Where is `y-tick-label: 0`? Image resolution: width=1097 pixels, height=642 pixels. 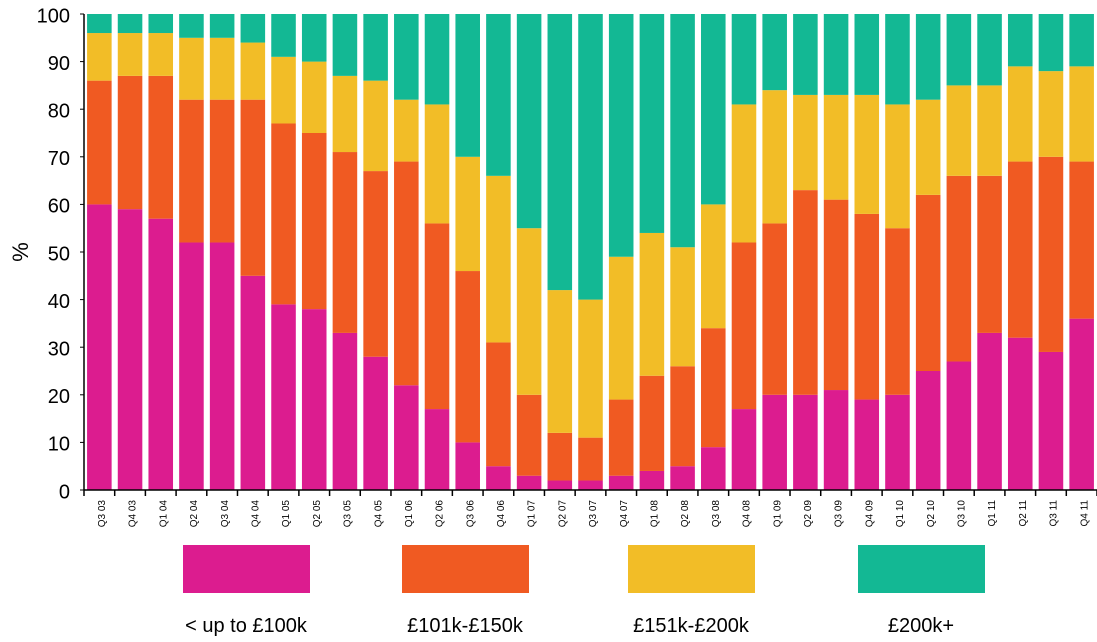
y-tick-label: 0 is located at coordinates (64, 492).